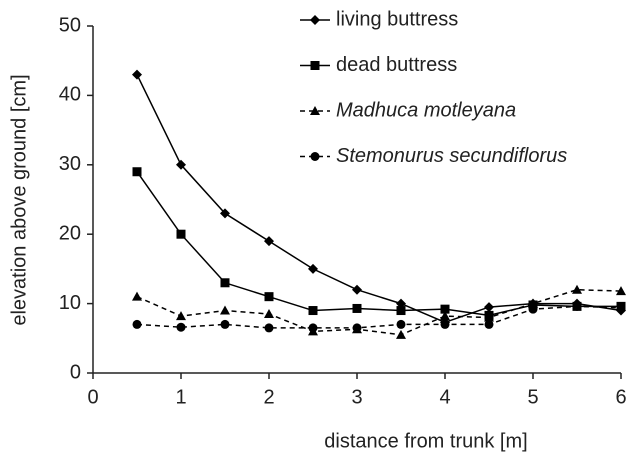  I want to click on x-tick-label: 6, so click(620, 397).